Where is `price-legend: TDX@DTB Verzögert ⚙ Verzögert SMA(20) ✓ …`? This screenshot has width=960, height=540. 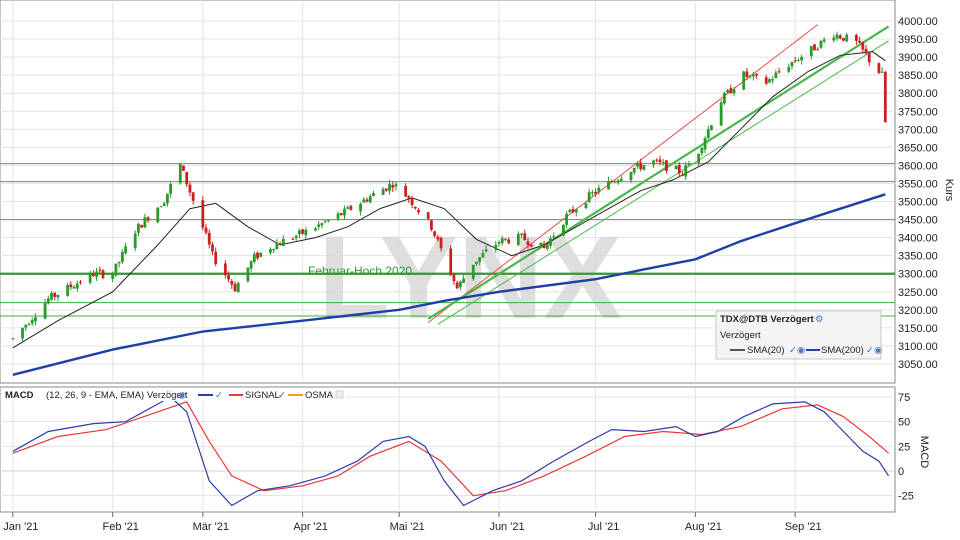 price-legend: TDX@DTB Verzögert ⚙ Verzögert SMA(20) ✓ … is located at coordinates (799, 335).